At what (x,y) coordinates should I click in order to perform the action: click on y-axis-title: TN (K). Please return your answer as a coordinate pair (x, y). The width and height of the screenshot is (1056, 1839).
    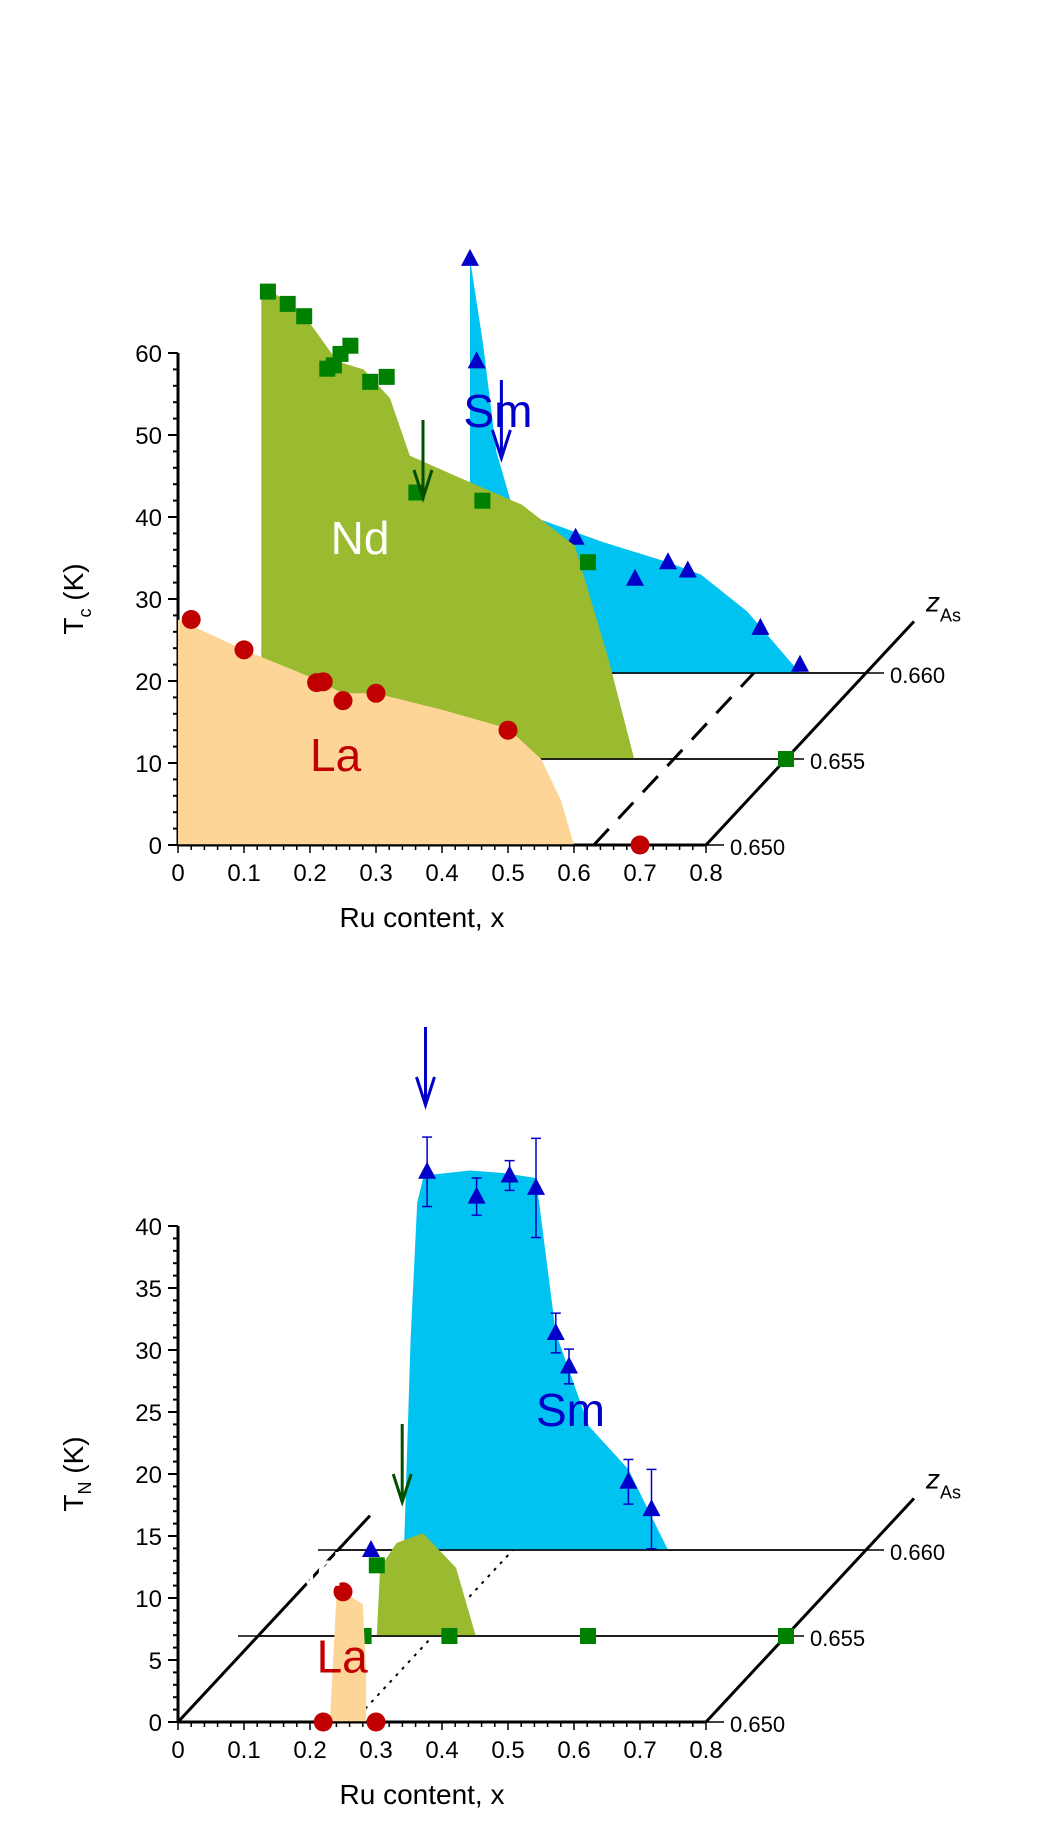
    Looking at the image, I should click on (76, 1473).